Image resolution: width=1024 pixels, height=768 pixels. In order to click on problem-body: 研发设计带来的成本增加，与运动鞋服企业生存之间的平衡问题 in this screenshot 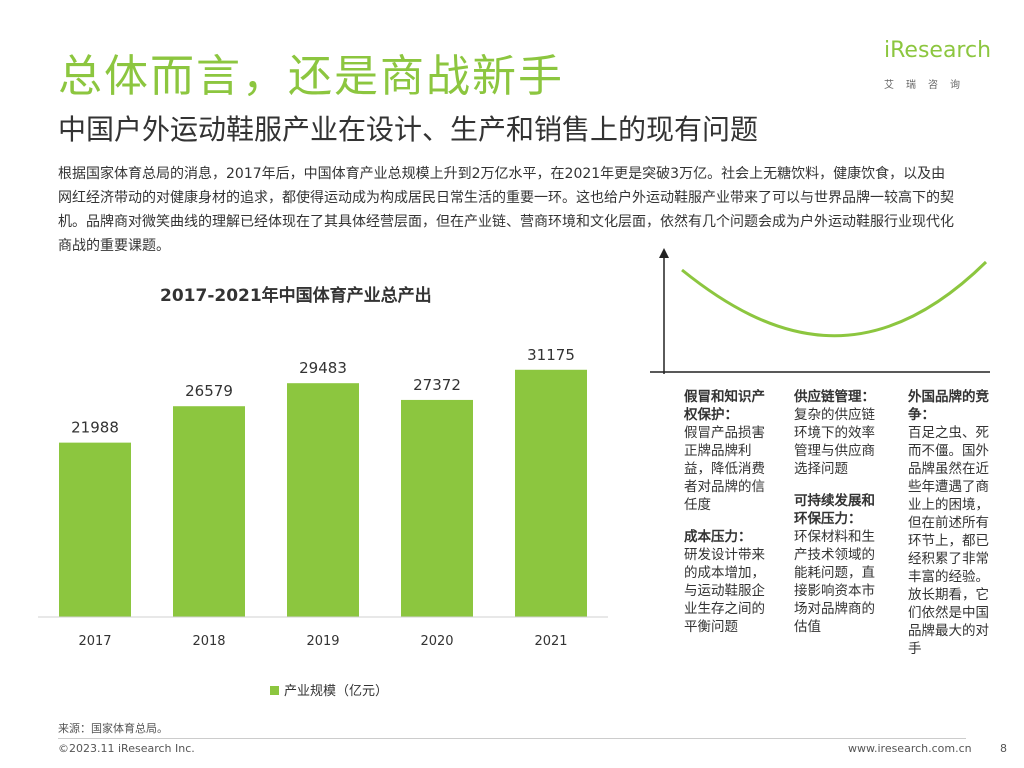, I will do `click(724, 591)`.